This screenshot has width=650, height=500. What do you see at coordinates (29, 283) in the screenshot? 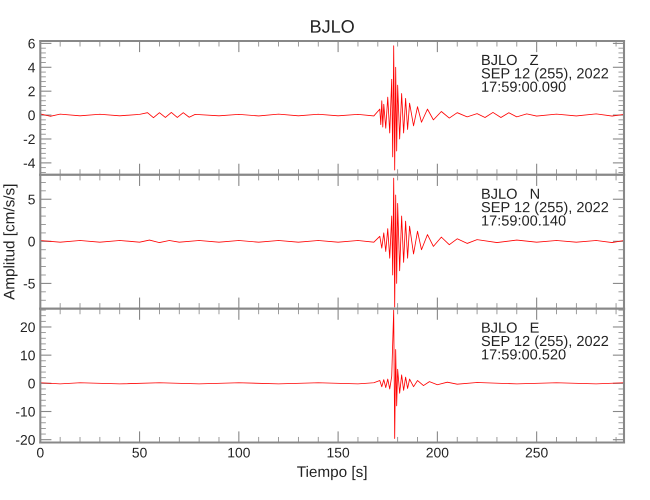
I see `y-tick-label: -5` at bounding box center [29, 283].